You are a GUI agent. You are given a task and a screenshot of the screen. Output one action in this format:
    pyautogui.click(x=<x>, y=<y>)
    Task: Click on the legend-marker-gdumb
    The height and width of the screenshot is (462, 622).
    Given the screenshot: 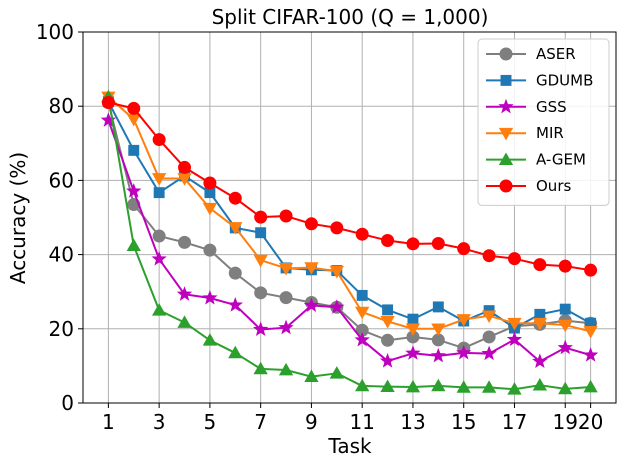 What is the action you would take?
    pyautogui.click(x=506, y=80)
    